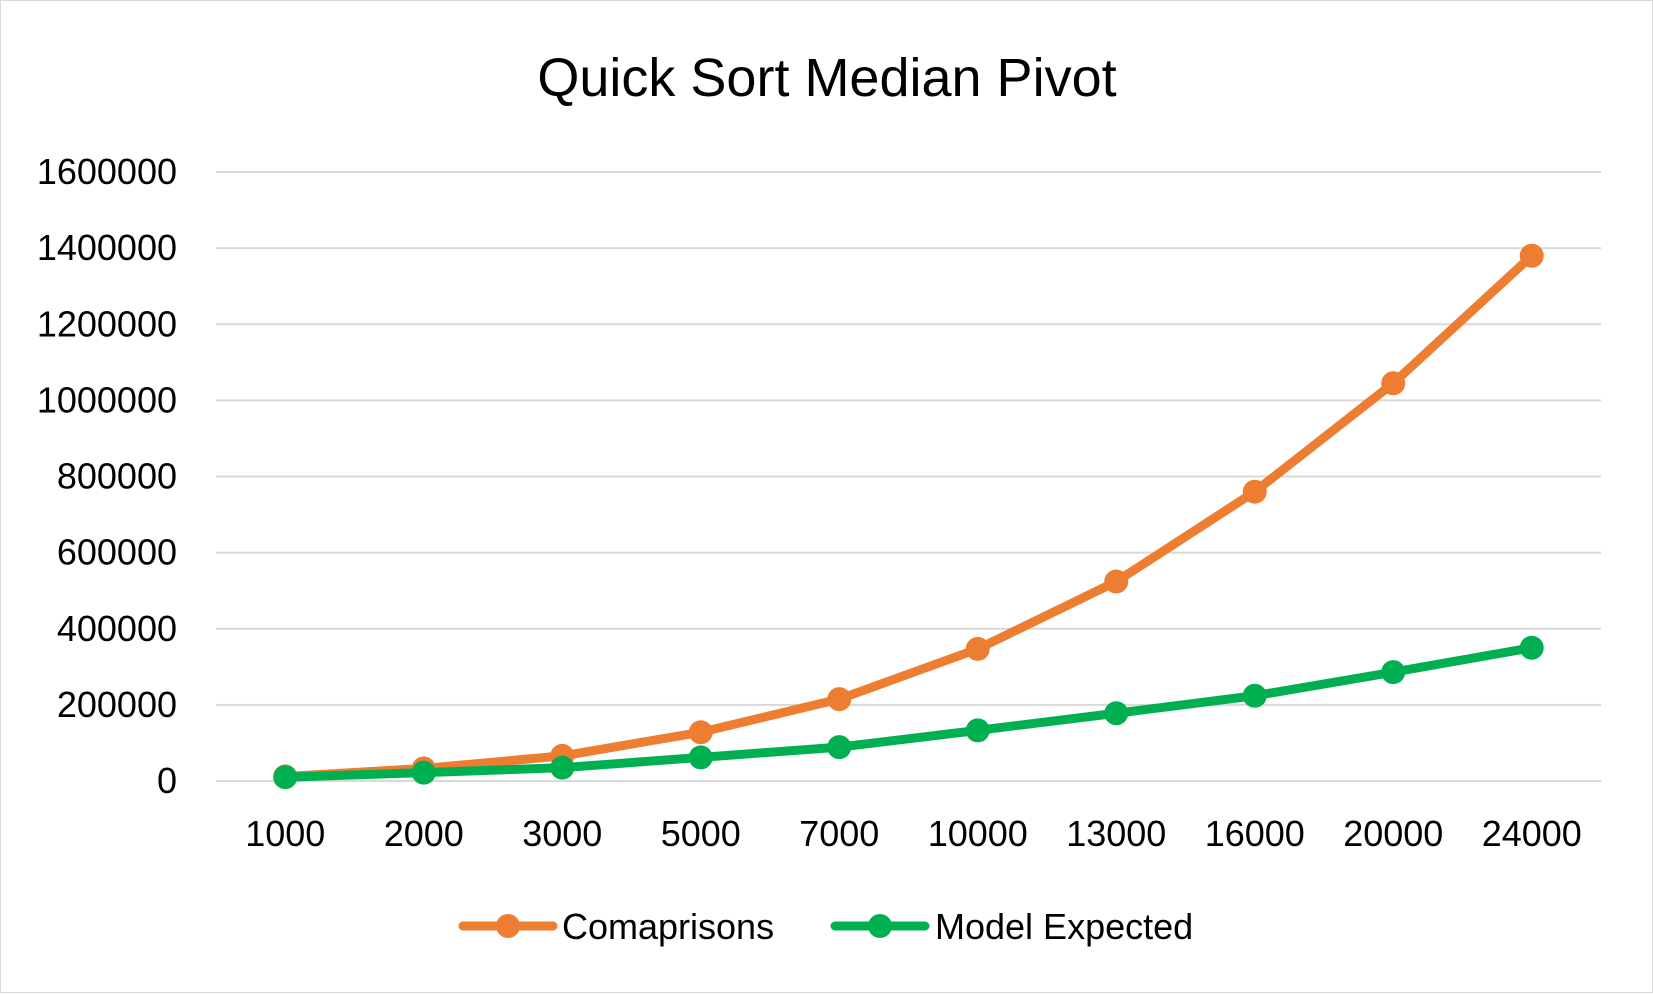 The height and width of the screenshot is (994, 1653). I want to click on x-tick-label: 24000, so click(1532, 833).